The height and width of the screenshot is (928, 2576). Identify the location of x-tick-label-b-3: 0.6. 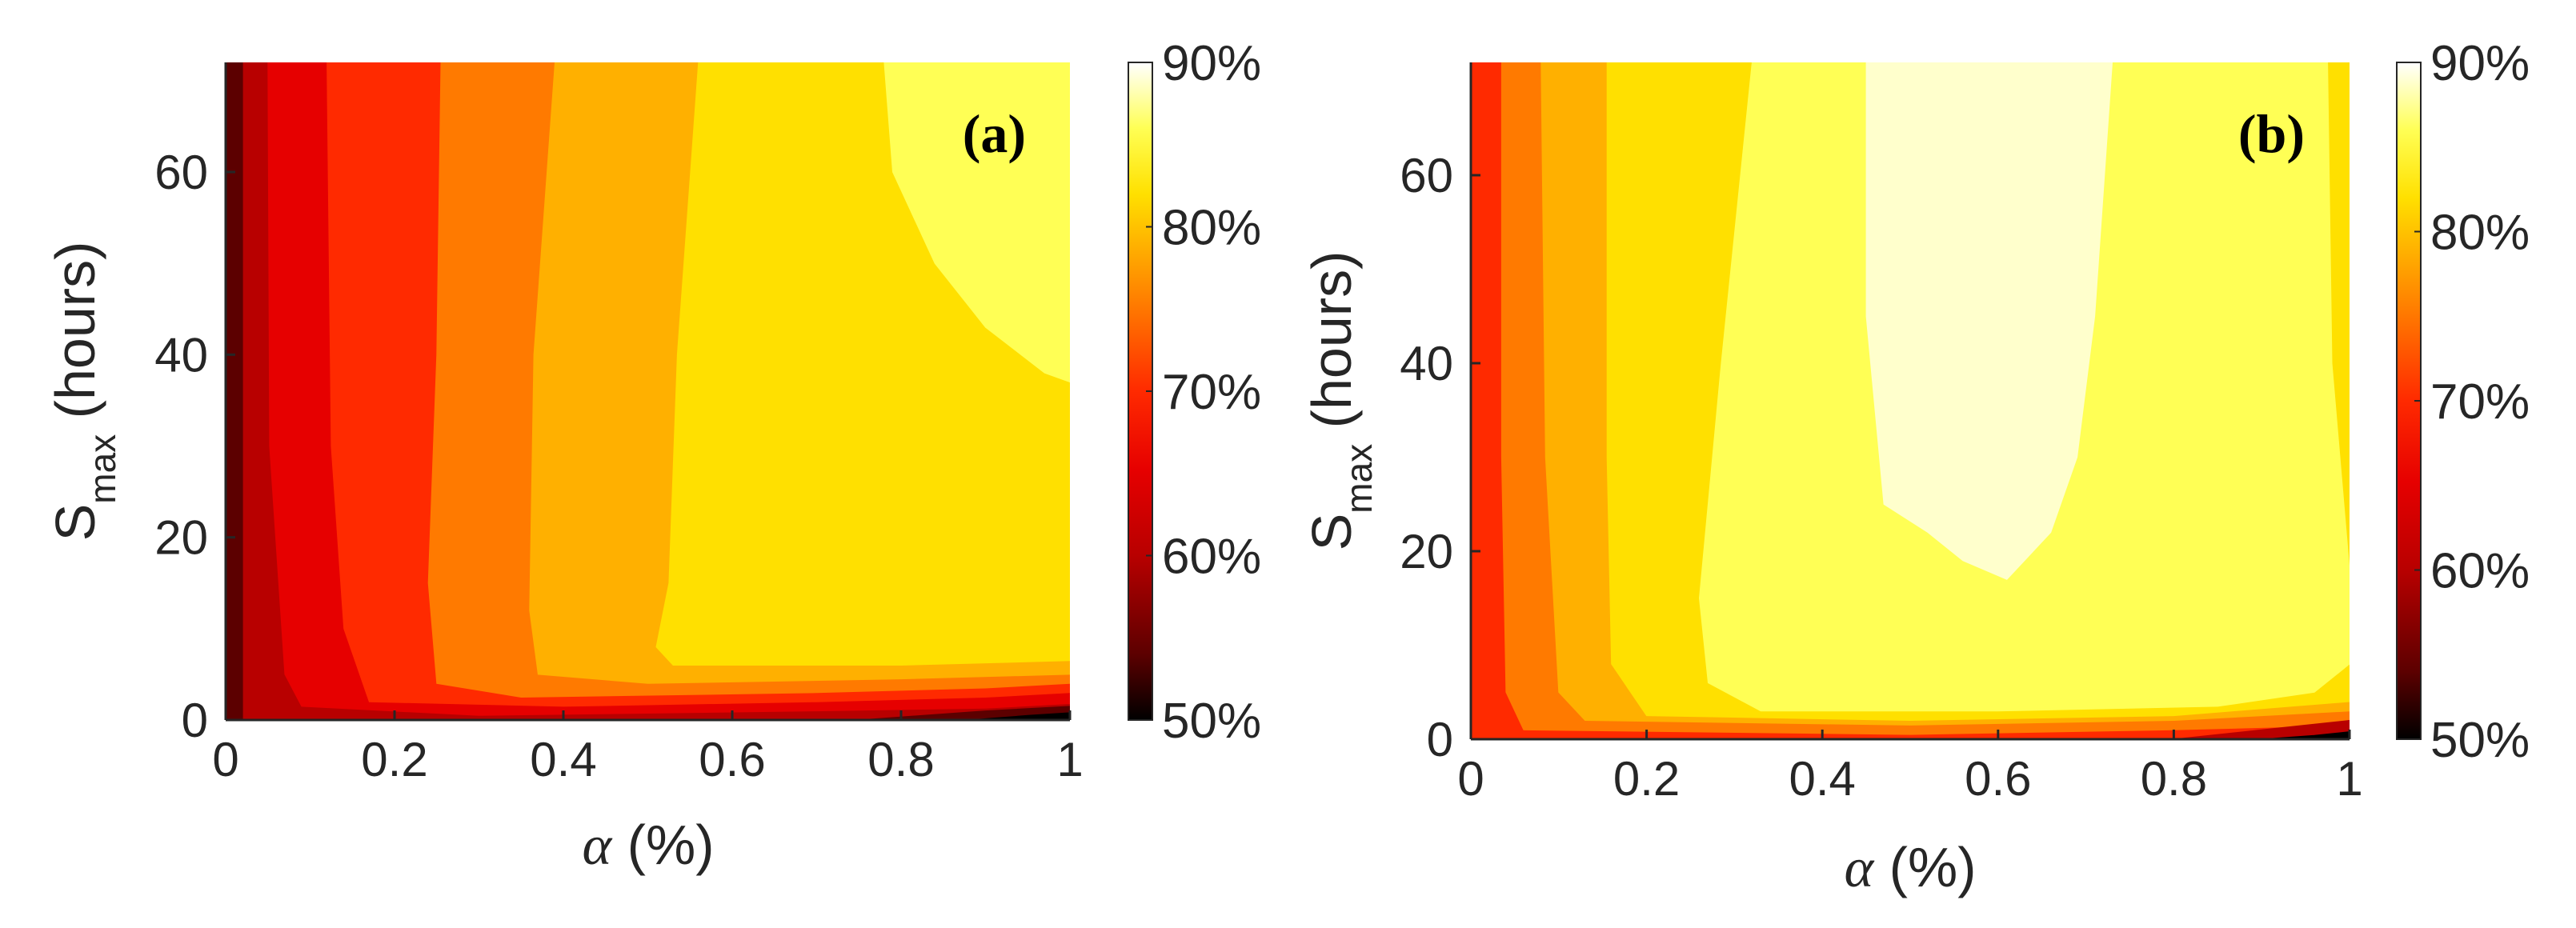
(1998, 779).